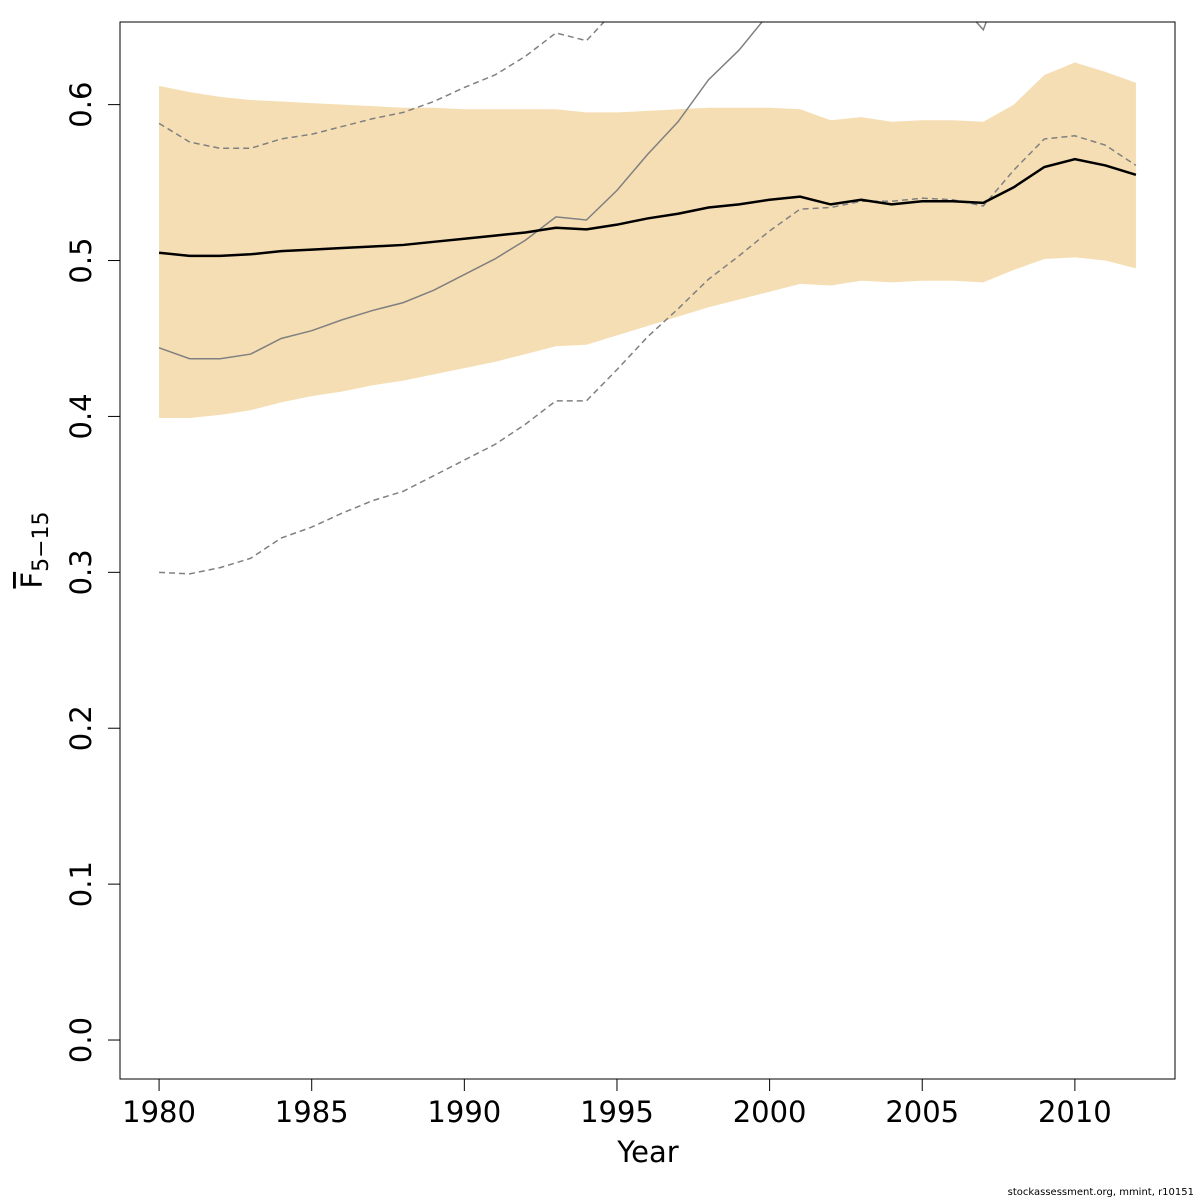  Describe the element at coordinates (647, 1152) in the screenshot. I see `x-axis-label: Year` at that location.